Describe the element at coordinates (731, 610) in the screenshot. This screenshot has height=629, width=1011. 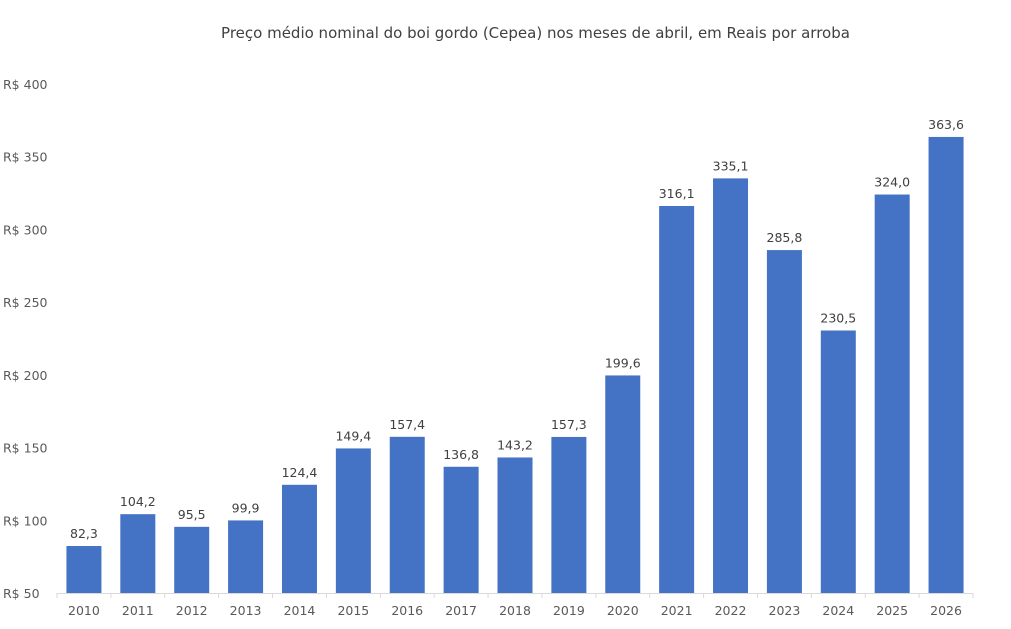
I see `x-tick-label: 2022` at that location.